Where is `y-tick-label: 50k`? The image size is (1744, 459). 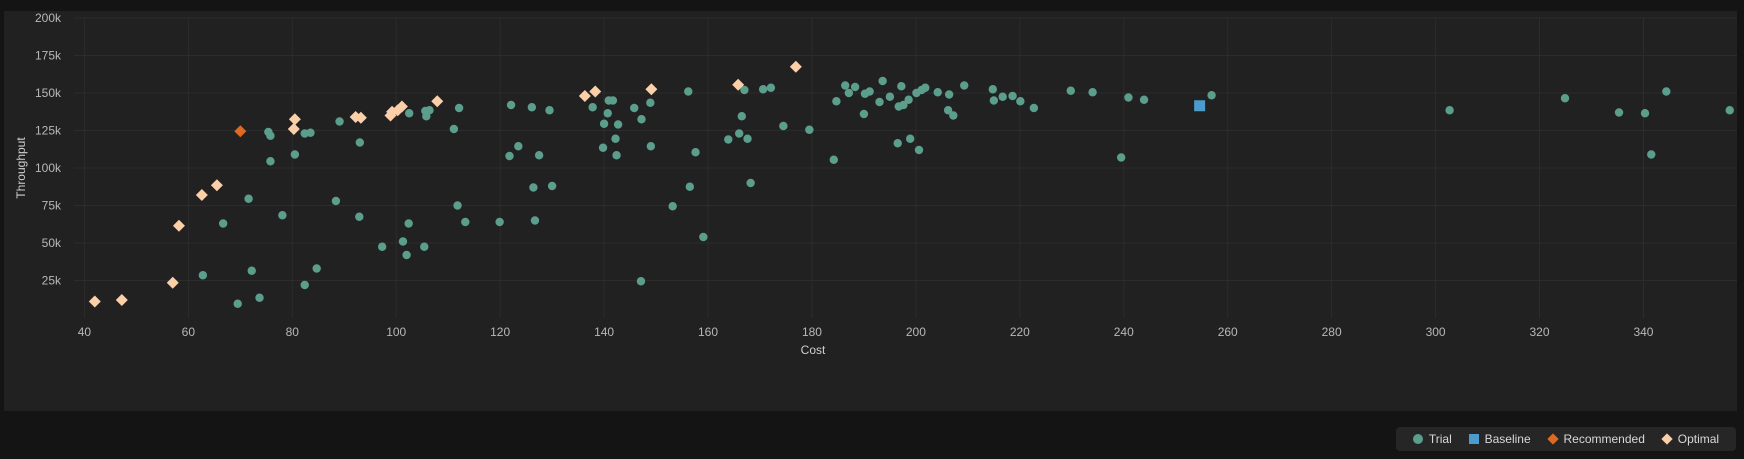
y-tick-label: 50k is located at coordinates (52, 243).